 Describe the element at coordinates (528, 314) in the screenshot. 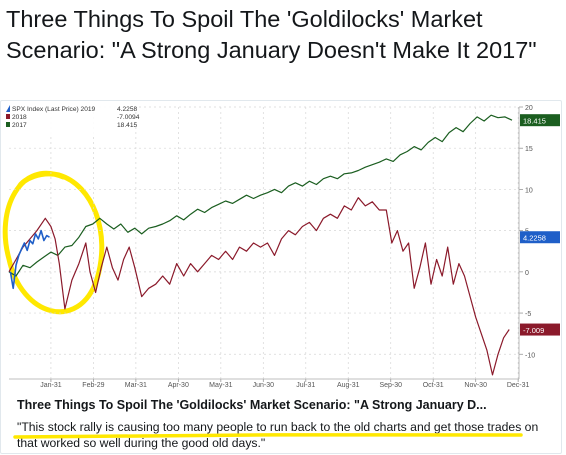

I see `y-tick-label: -5` at that location.